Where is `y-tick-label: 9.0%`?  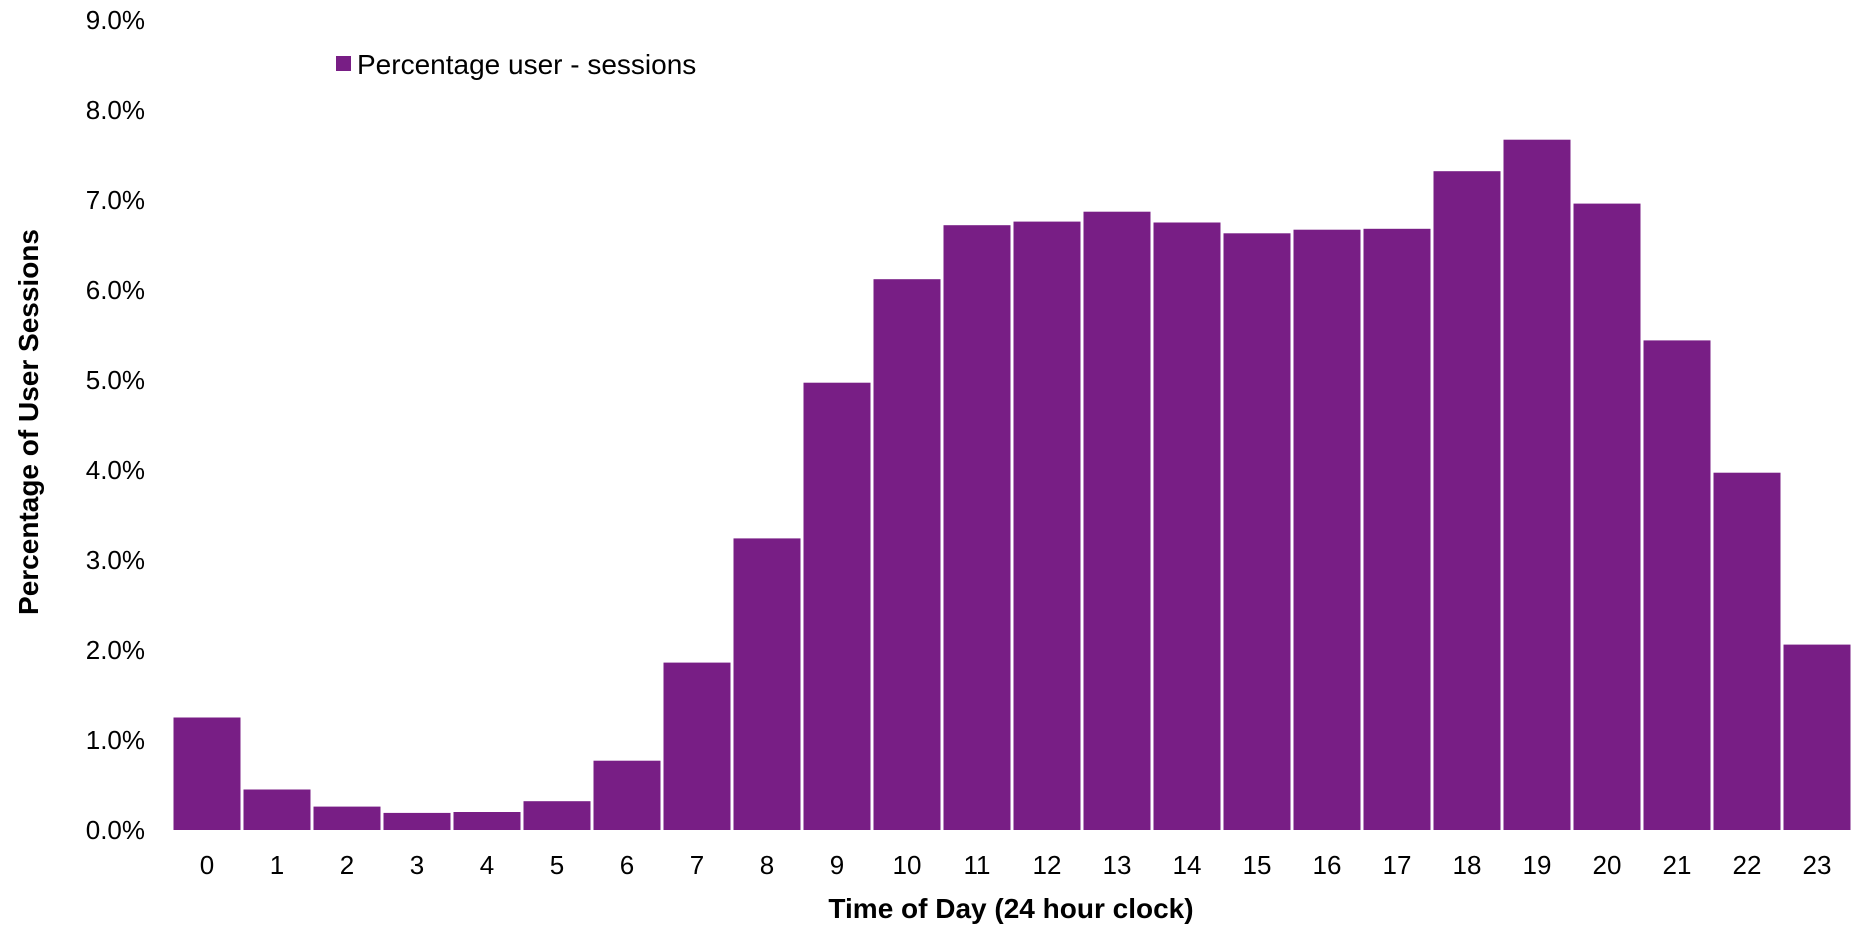
y-tick-label: 9.0% is located at coordinates (115, 20).